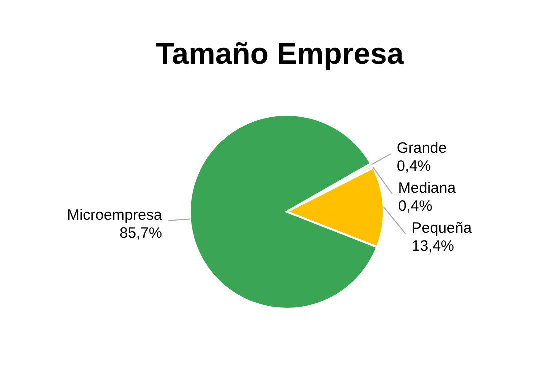 This screenshot has width=560, height=373. Describe the element at coordinates (280, 54) in the screenshot. I see `chart-title: Tamaño Empresa` at that location.